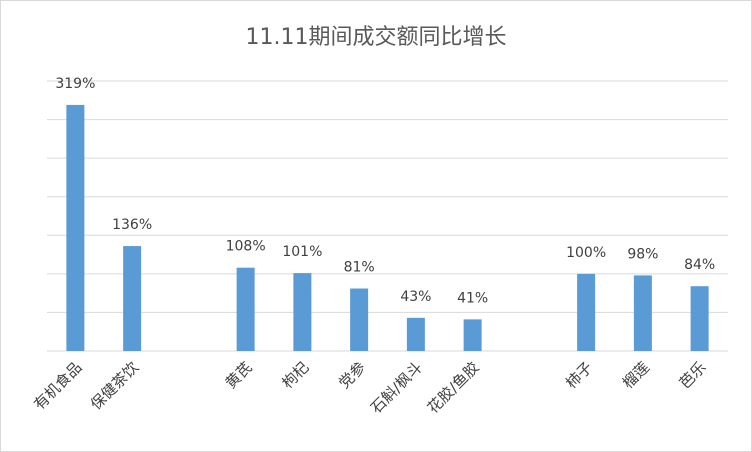 This screenshot has height=452, width=752. Describe the element at coordinates (246, 247) in the screenshot. I see `data-label: 108%` at that location.